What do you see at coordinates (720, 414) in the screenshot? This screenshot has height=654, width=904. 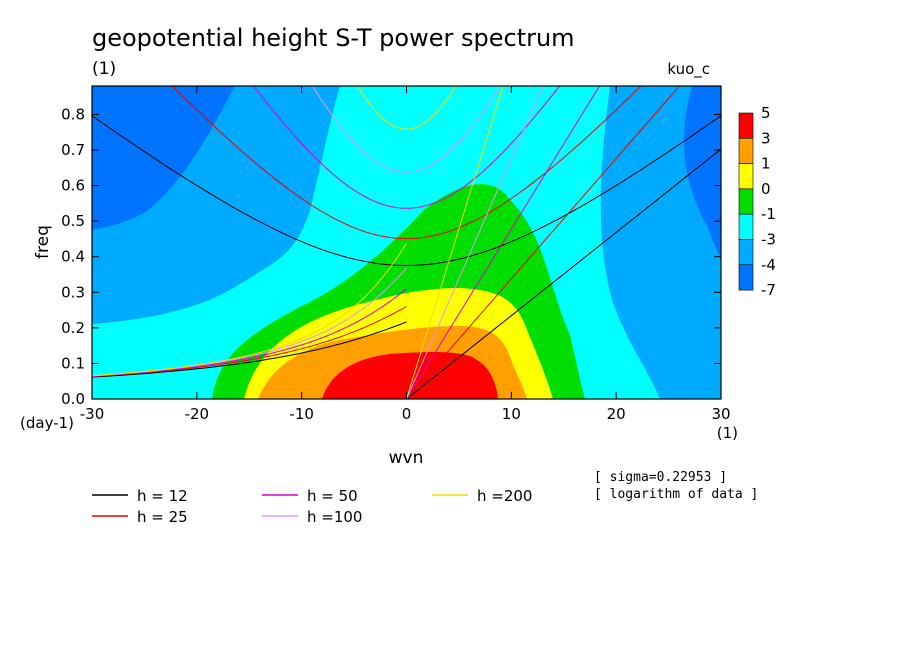 I see `x-tick-label: 30` at bounding box center [720, 414].